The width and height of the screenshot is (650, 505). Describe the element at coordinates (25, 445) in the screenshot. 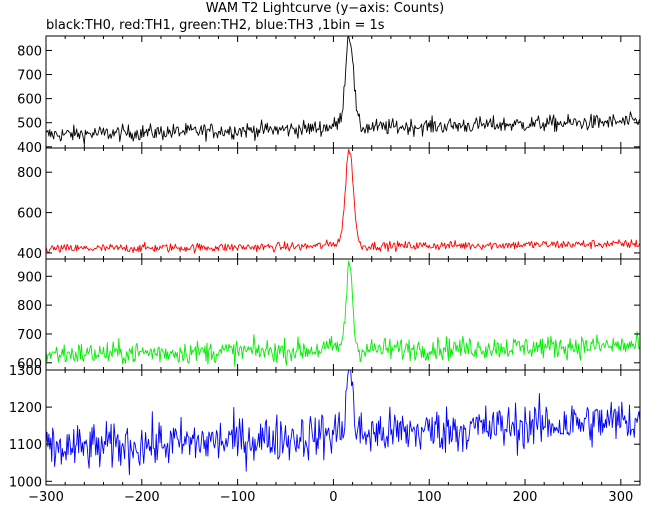

I see `y-tick-label: 1100` at that location.